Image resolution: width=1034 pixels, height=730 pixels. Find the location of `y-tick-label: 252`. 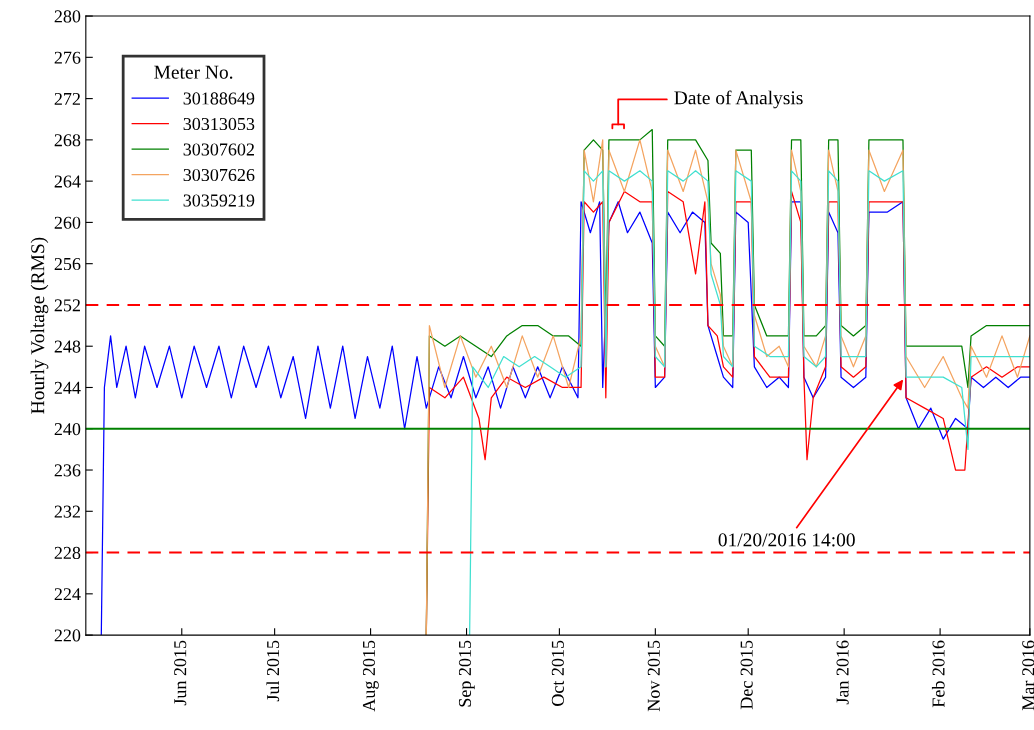

y-tick-label: 252 is located at coordinates (67, 305).